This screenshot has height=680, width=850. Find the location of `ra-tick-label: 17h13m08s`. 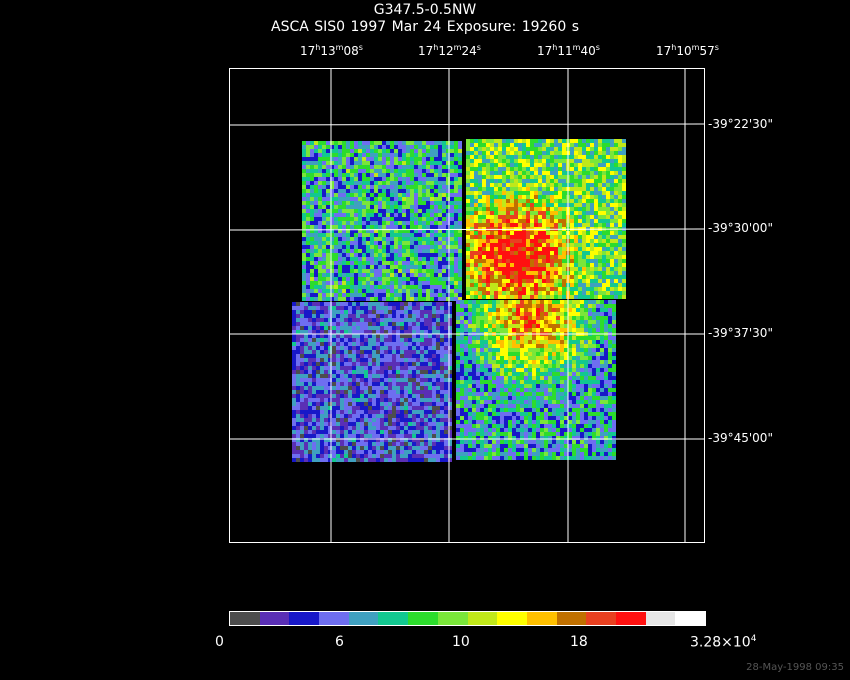

ra-tick-label: 17h13m08s is located at coordinates (331, 50).